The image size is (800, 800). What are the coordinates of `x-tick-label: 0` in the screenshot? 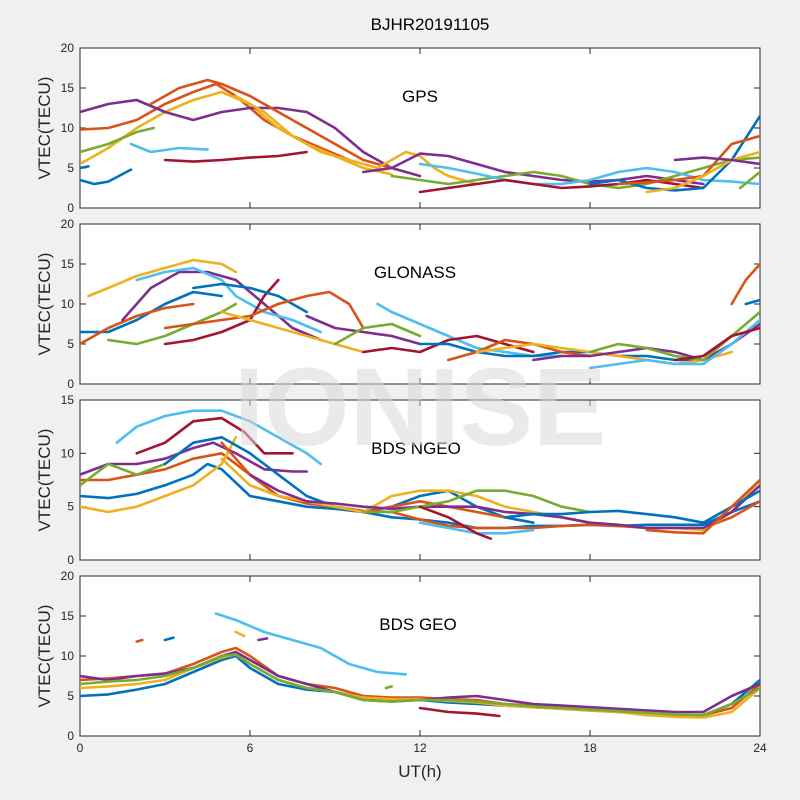 It's located at (80, 748).